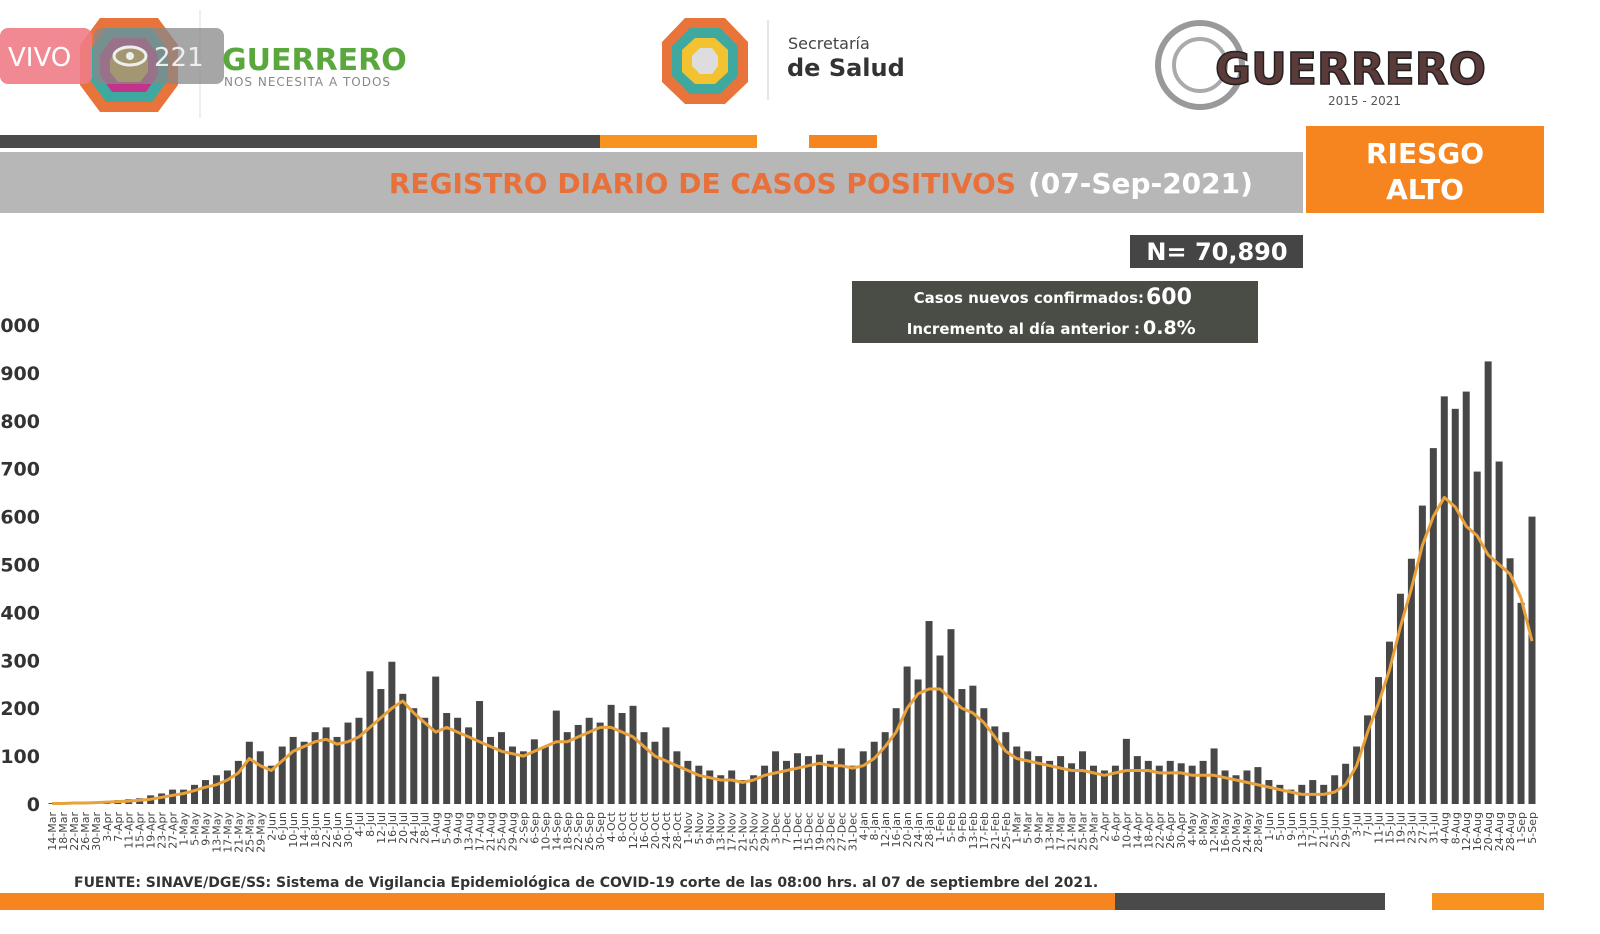 The width and height of the screenshot is (1600, 934). I want to click on x-tick-label: 29-Jun, so click(1346, 830).